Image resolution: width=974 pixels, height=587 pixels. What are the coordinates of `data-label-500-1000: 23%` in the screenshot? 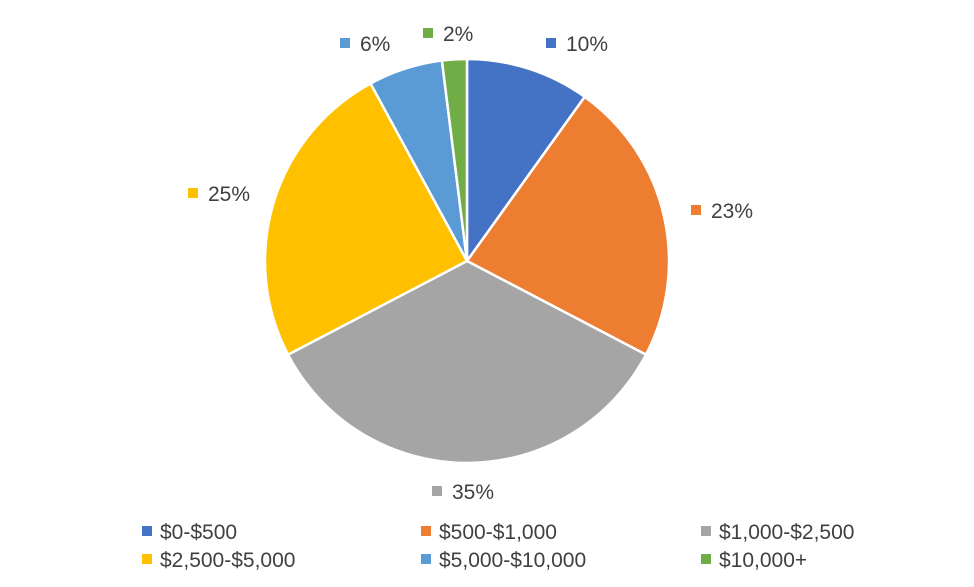 It's located at (732, 211).